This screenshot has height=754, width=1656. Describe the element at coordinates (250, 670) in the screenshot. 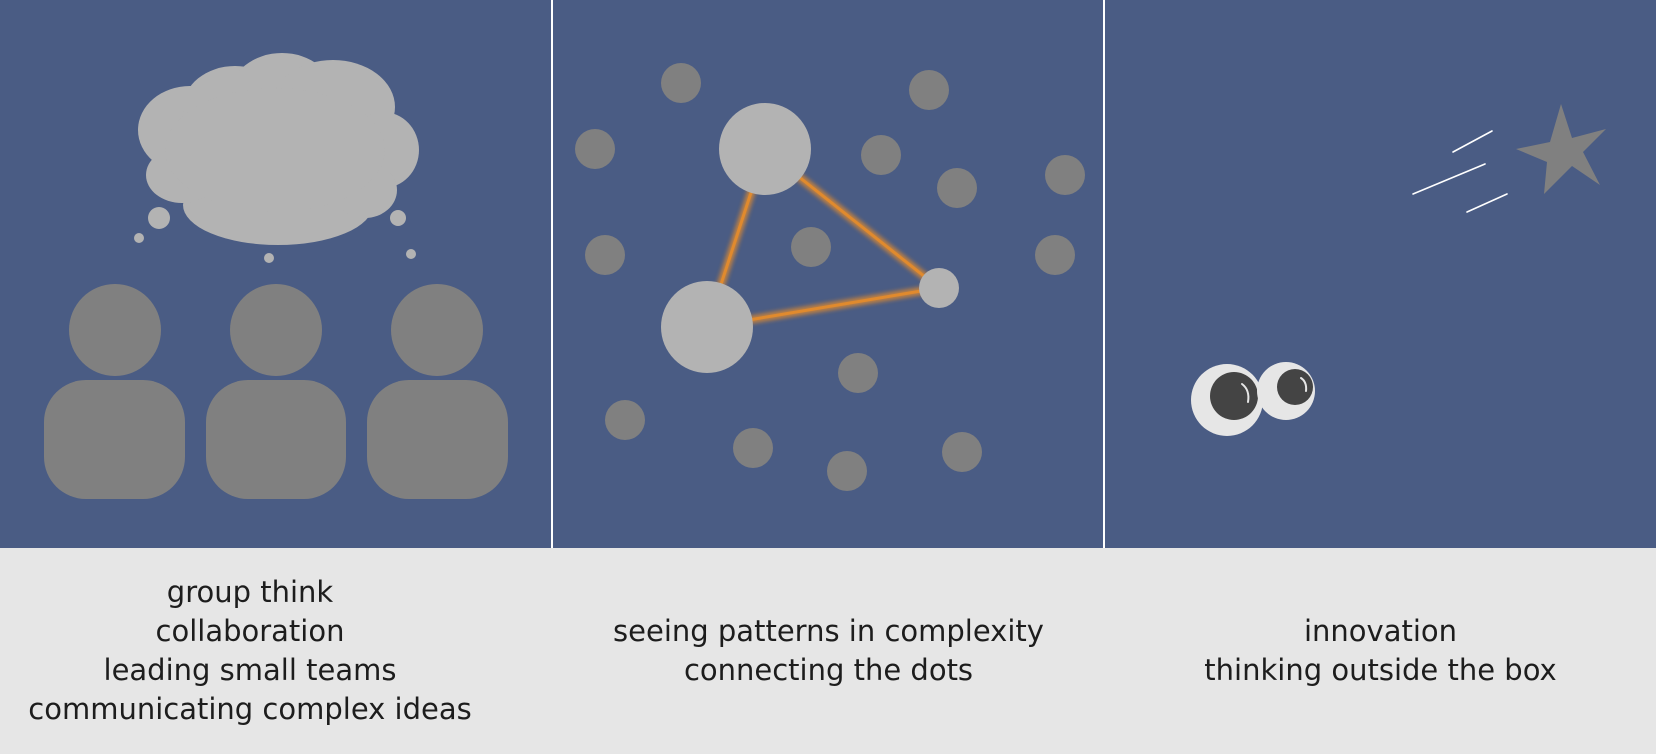

I see `caption-line: leading small teams` at that location.